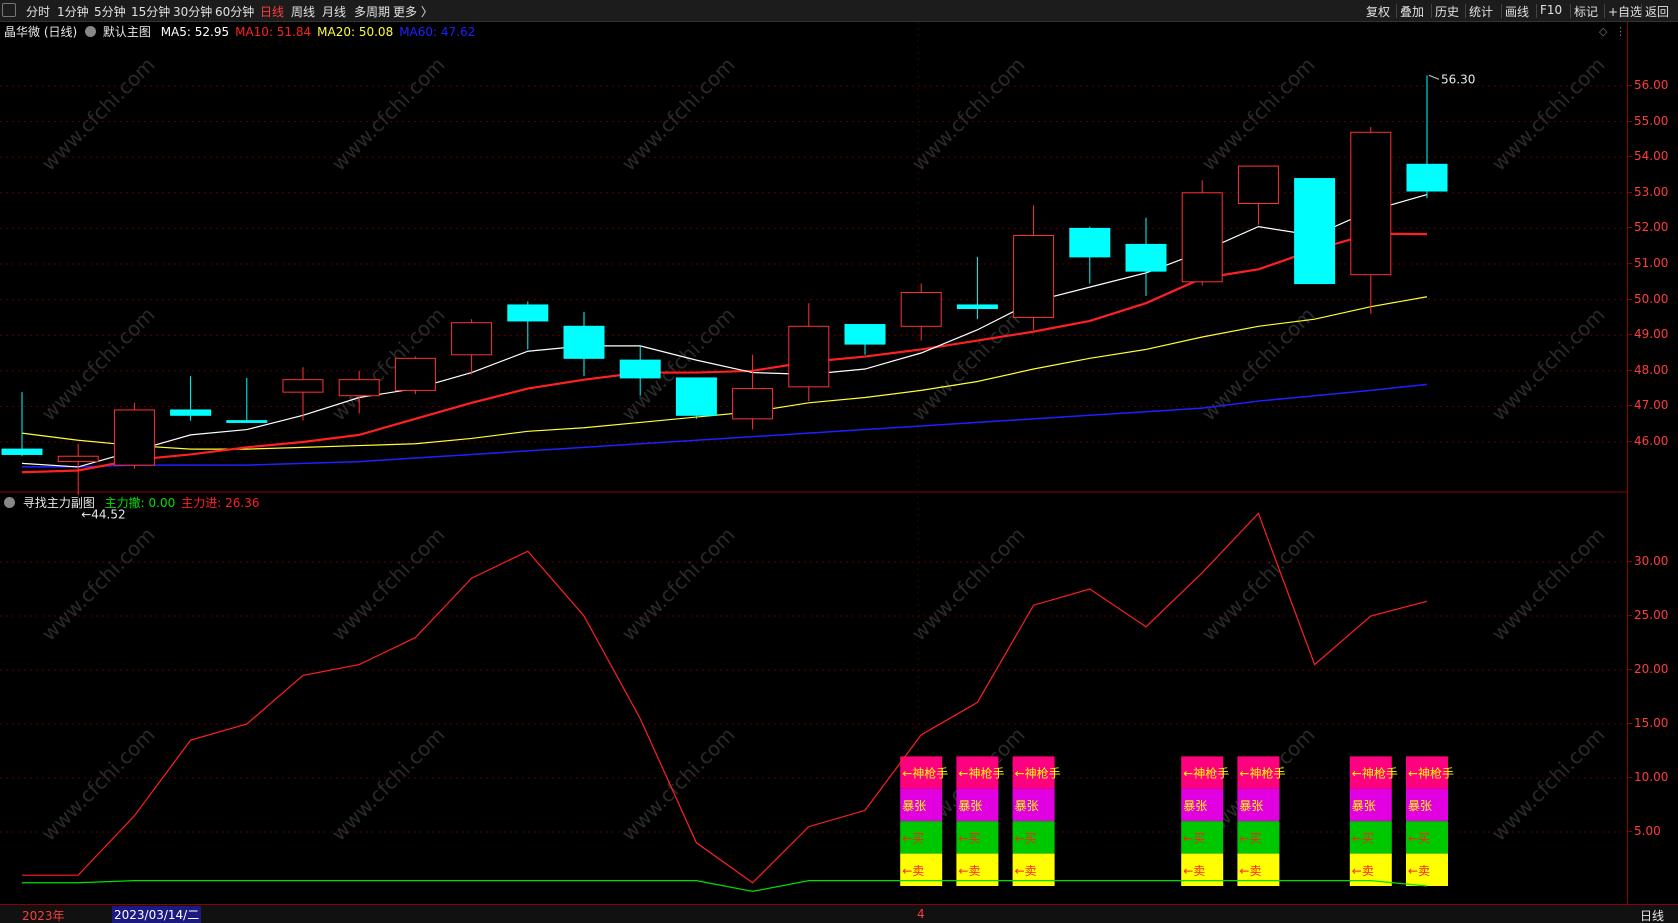 Image resolution: width=1678 pixels, height=923 pixels. What do you see at coordinates (1481, 12) in the screenshot?
I see `tool-button-3: 统计` at bounding box center [1481, 12].